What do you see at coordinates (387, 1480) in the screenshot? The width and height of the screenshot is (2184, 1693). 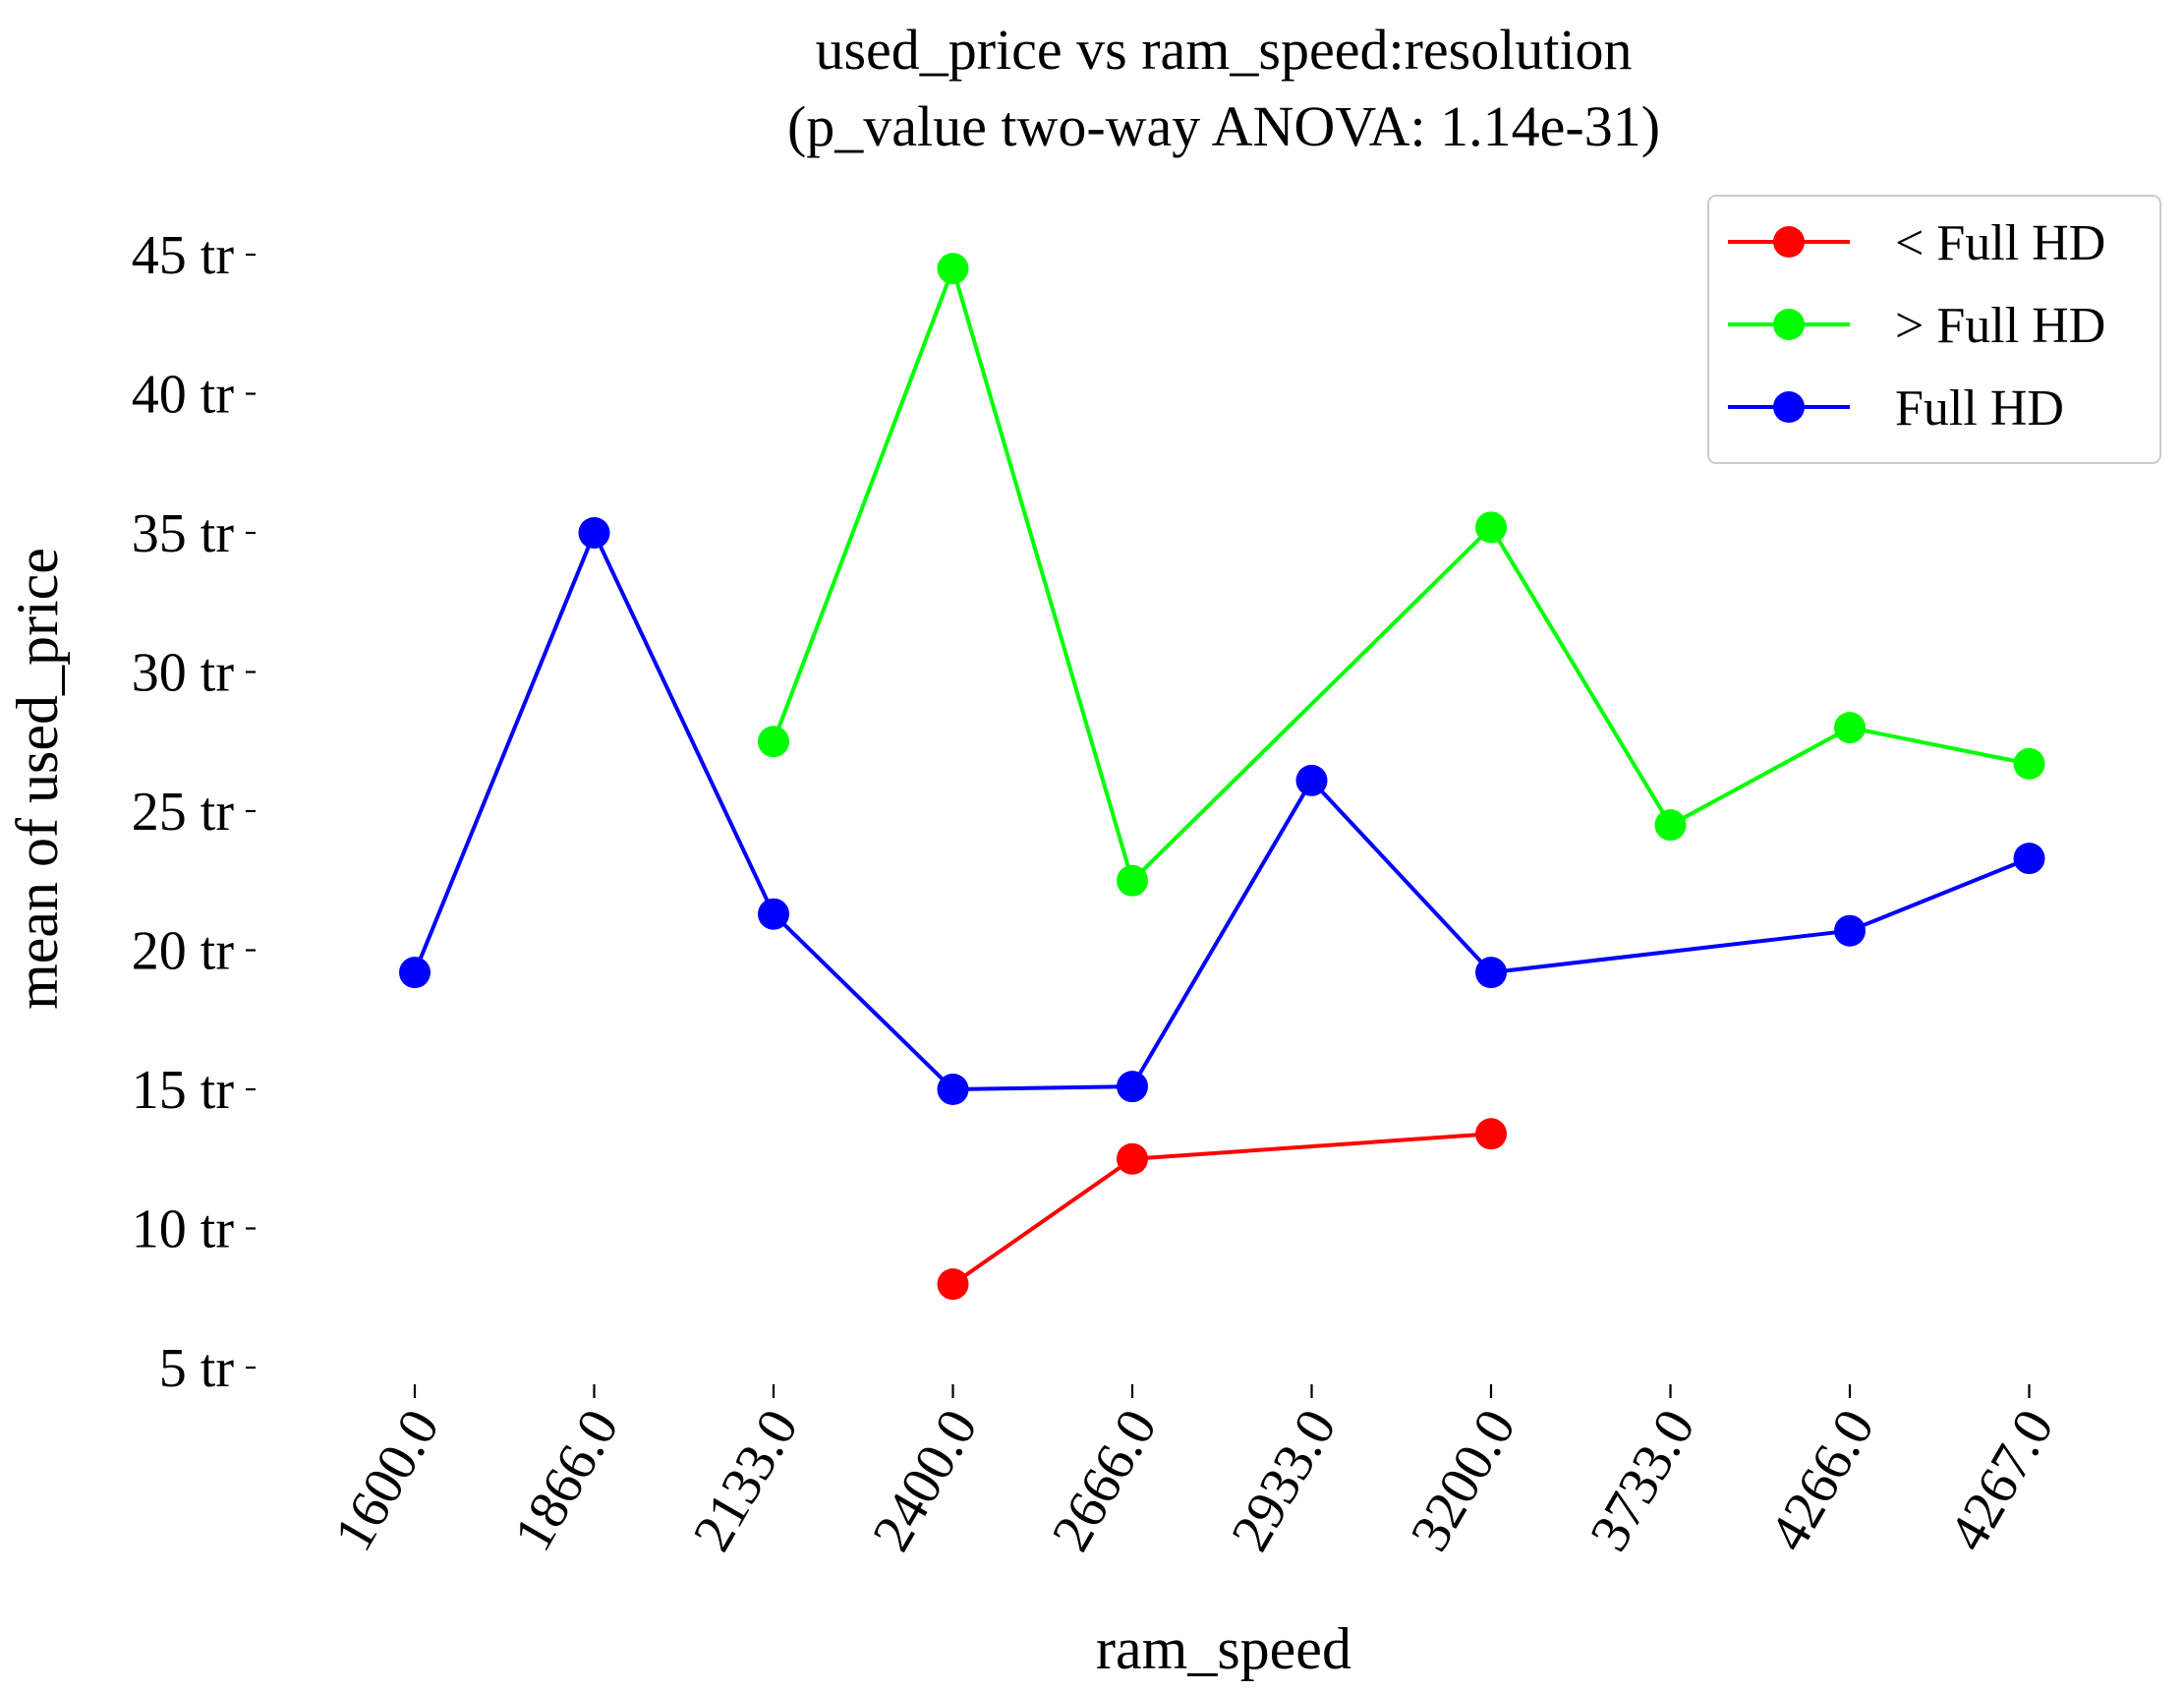 I see `x-tick-label: 1600.0` at bounding box center [387, 1480].